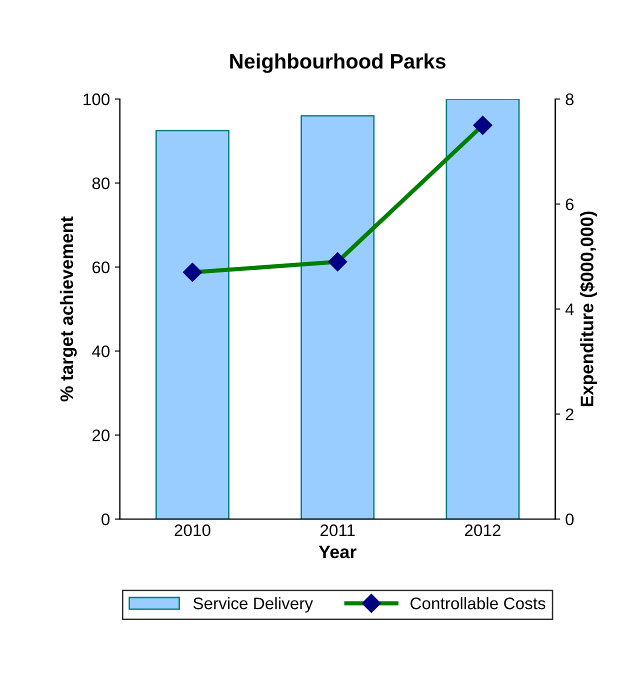 The image size is (631, 683). Describe the element at coordinates (337, 552) in the screenshot. I see `x-axis-title: Year` at that location.